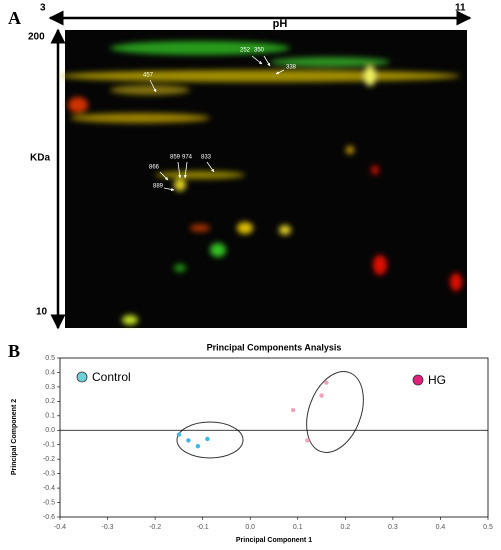  Describe the element at coordinates (111, 377) in the screenshot. I see `legend-label: Control` at that location.